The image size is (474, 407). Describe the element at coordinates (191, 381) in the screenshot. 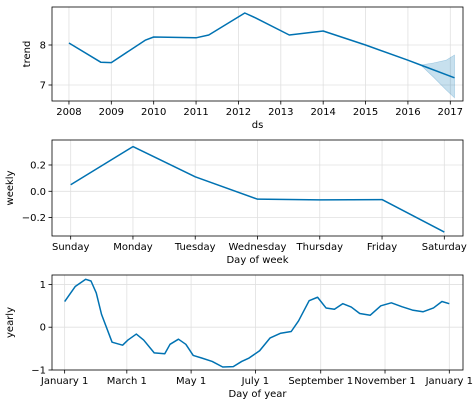

I see `x-tick-label: May 1` at that location.